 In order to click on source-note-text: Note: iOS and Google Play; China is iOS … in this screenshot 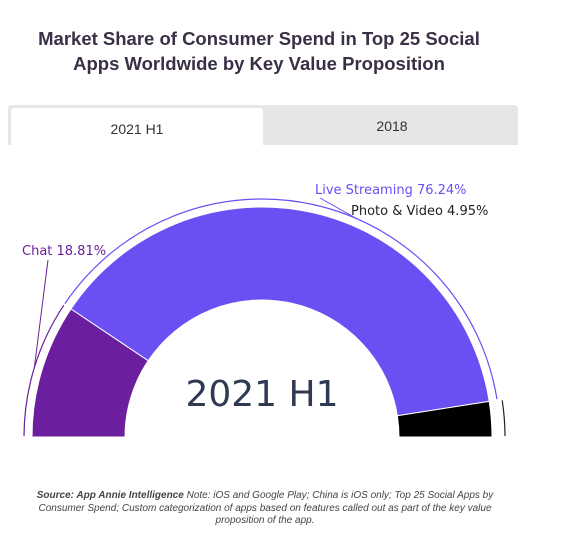, I will do `click(266, 508)`.